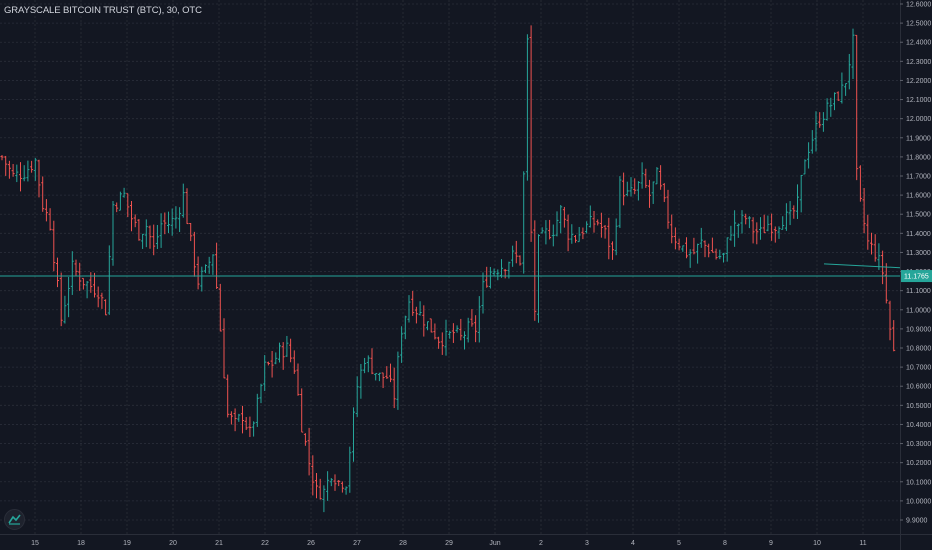 This screenshot has width=932, height=550. I want to click on y-tick-label: 10.4000, so click(918, 425).